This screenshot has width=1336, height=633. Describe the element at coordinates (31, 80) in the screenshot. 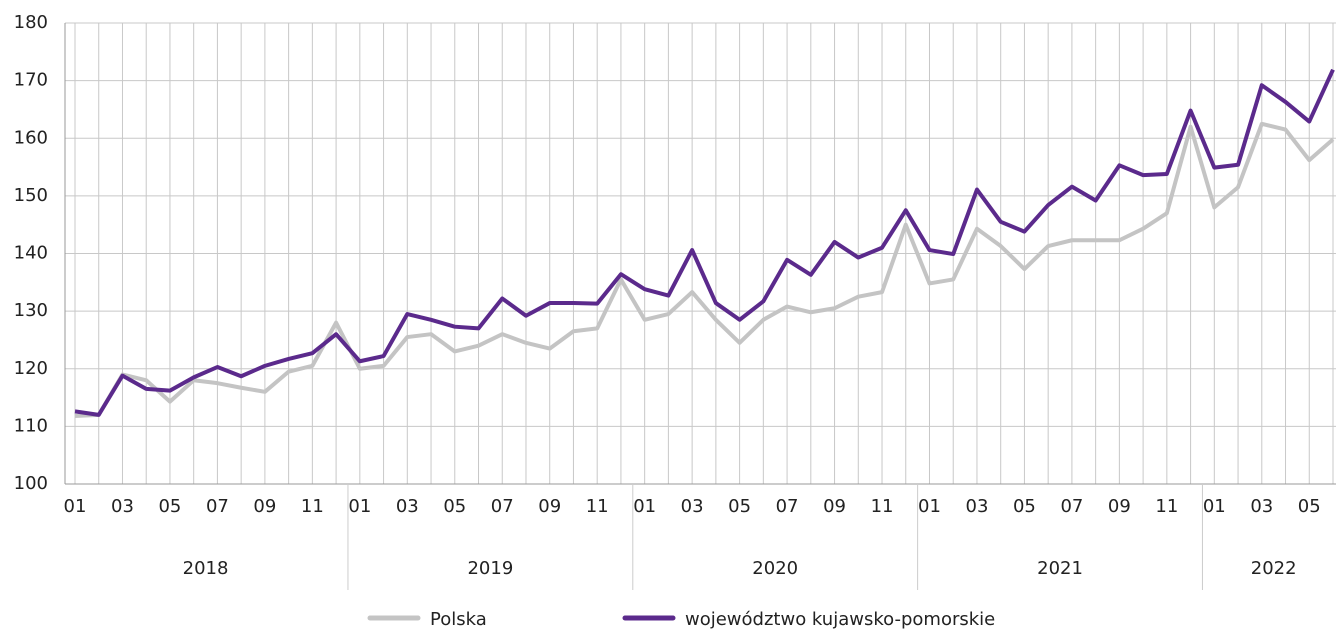

I see `y-tick-label: 170` at that location.